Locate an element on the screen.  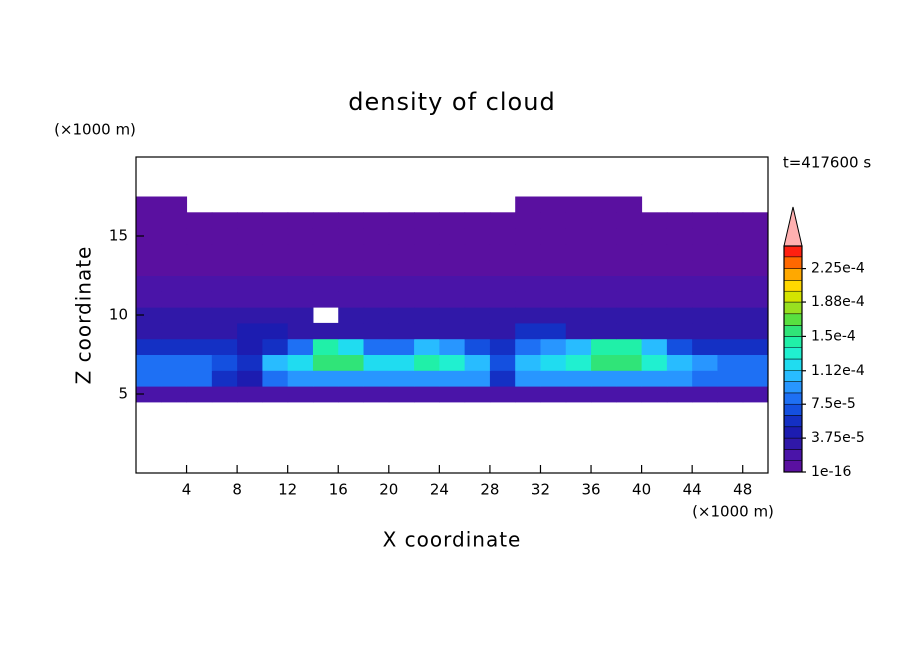
x-tick-label: 48 is located at coordinates (742, 490).